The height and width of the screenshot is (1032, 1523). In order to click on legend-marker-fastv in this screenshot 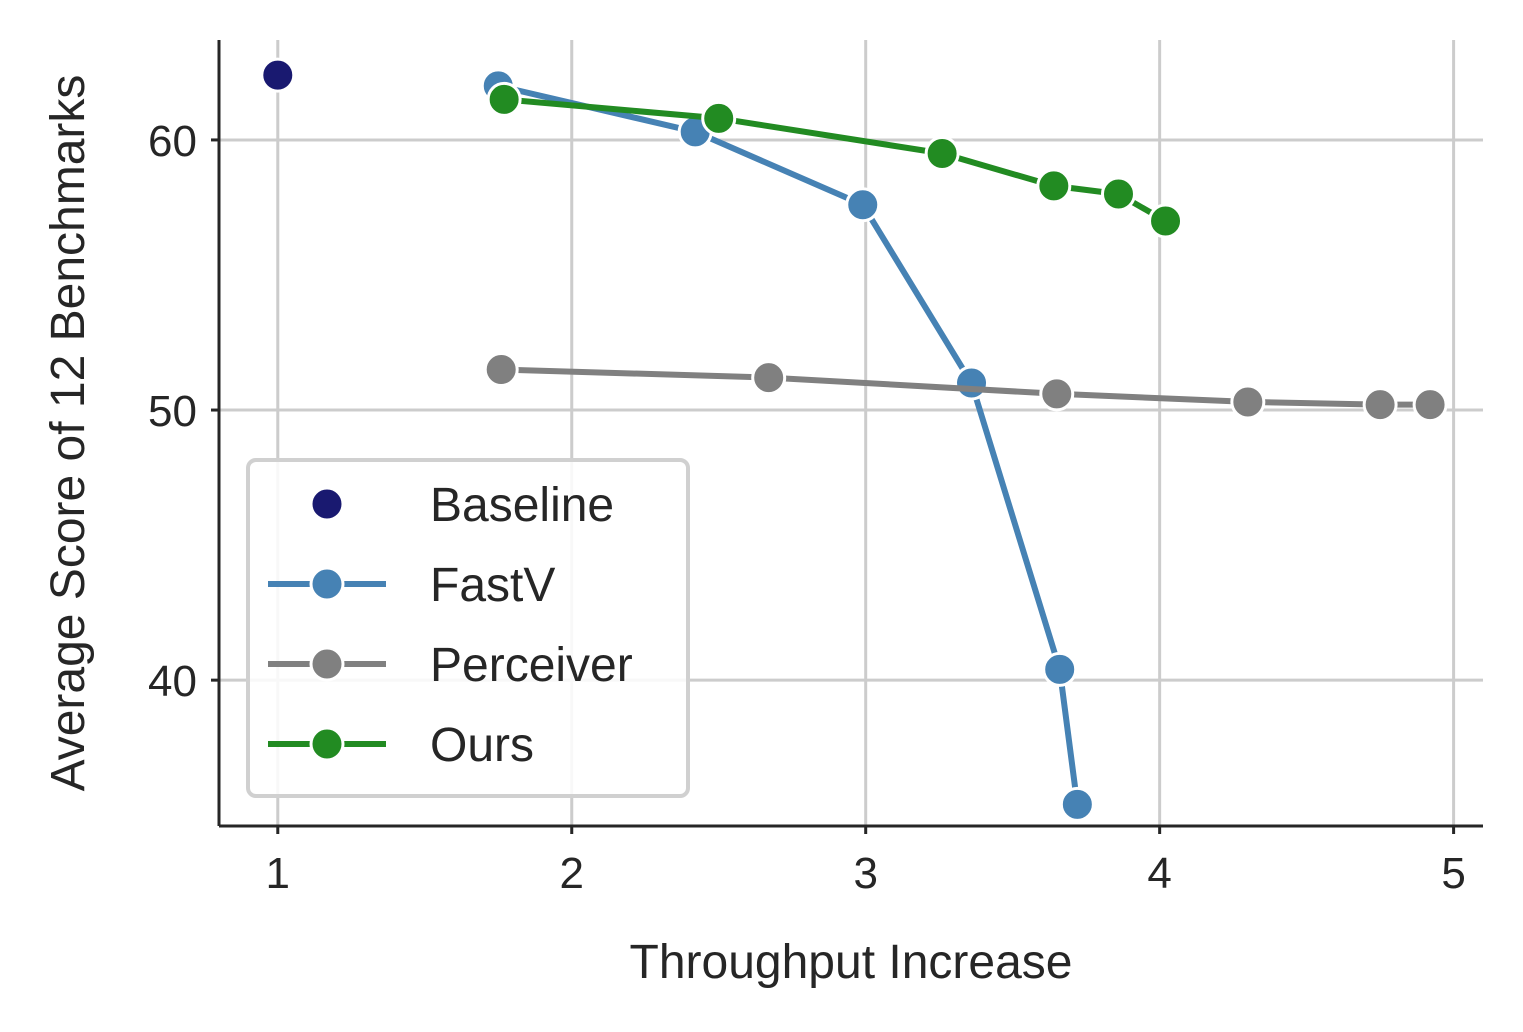, I will do `click(327, 584)`.